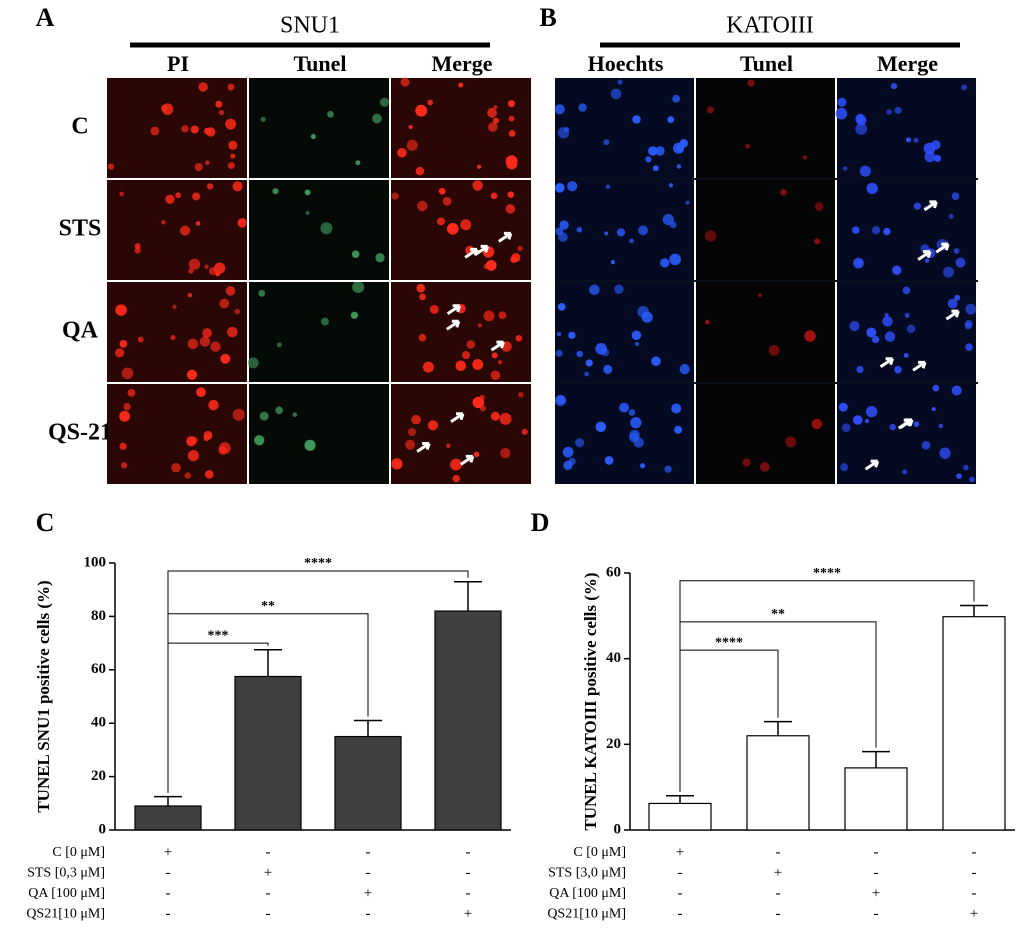 The width and height of the screenshot is (1024, 931). I want to click on column-label: Tunel, so click(766, 63).